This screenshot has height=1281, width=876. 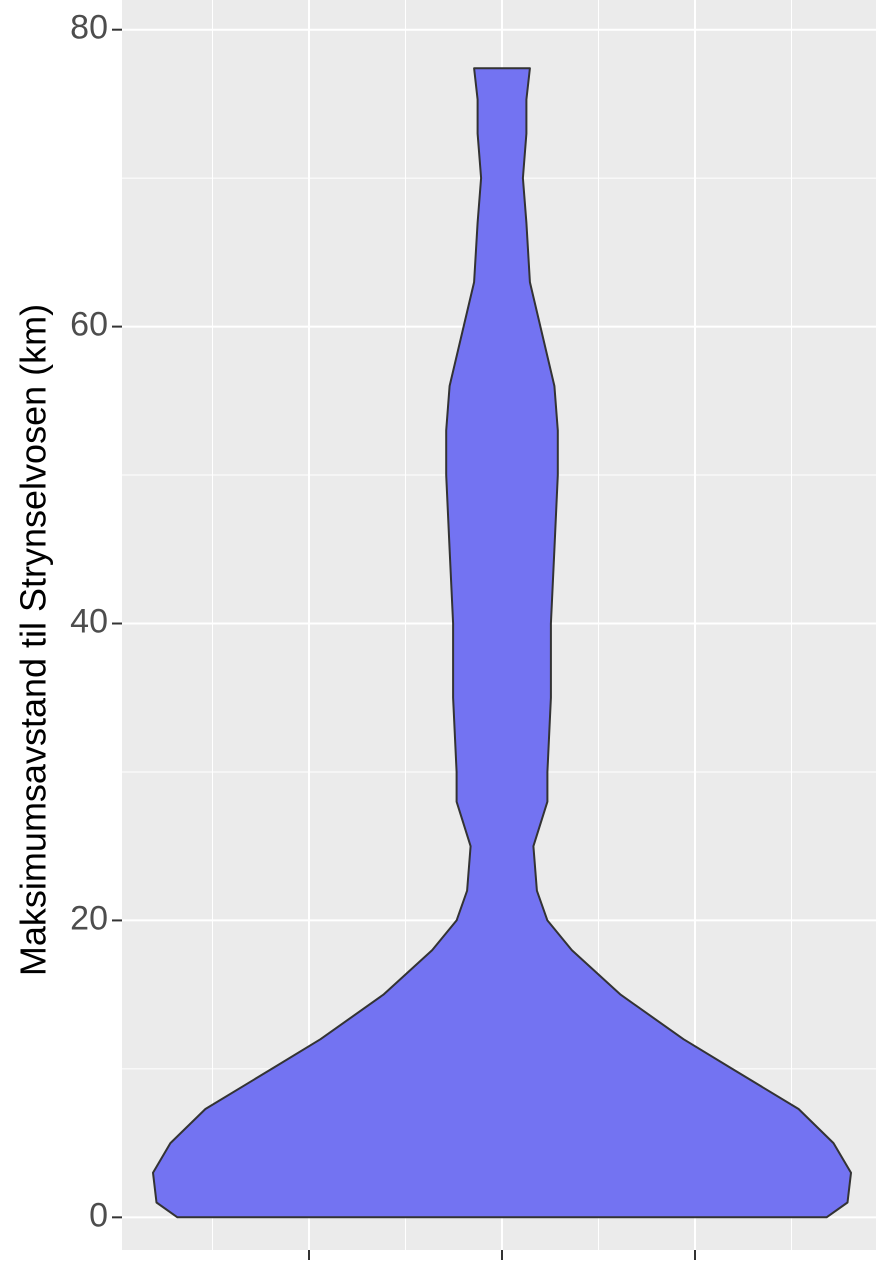 What do you see at coordinates (33, 640) in the screenshot?
I see `y-axis-title: Maksimumsavstand til Strynselvosen (km)` at bounding box center [33, 640].